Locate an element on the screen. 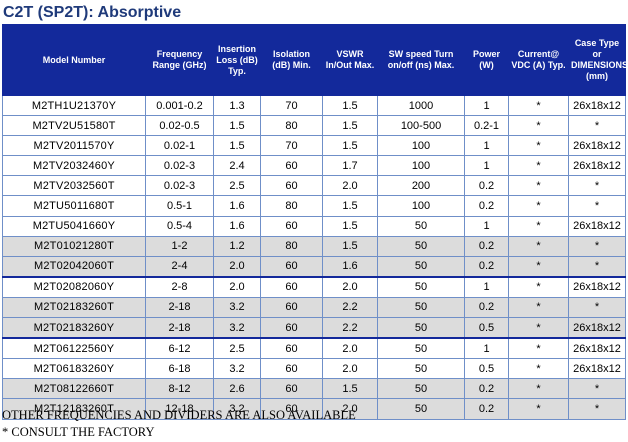 The image size is (628, 442). header-frequency-range: Frequency Range (GHz) is located at coordinates (179, 60).